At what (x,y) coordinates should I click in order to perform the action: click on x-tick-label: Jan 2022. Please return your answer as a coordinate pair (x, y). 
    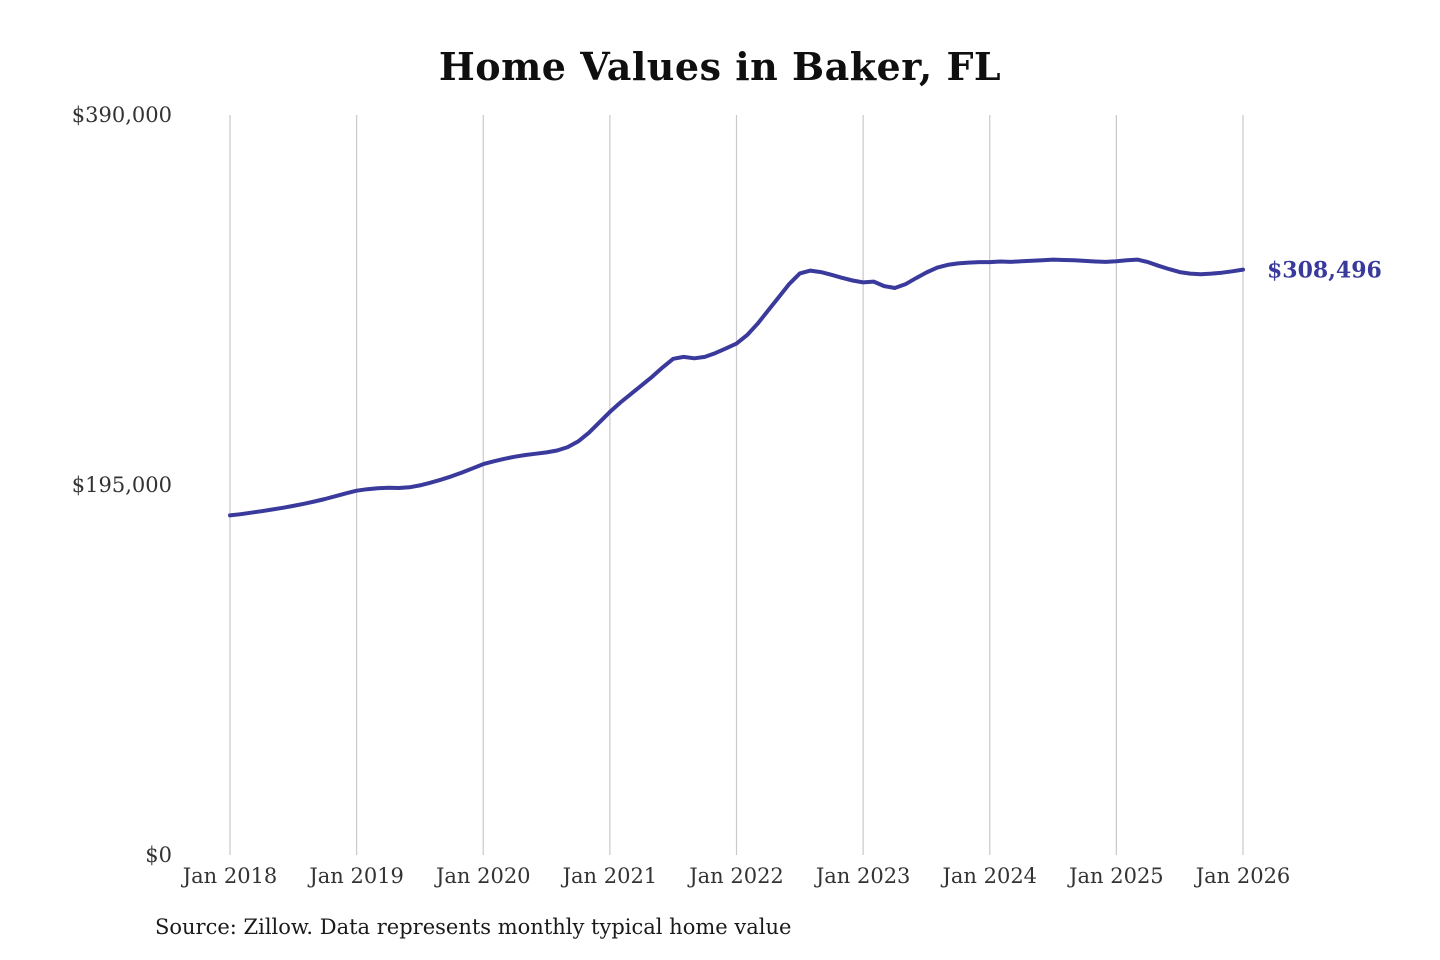
    Looking at the image, I should click on (735, 876).